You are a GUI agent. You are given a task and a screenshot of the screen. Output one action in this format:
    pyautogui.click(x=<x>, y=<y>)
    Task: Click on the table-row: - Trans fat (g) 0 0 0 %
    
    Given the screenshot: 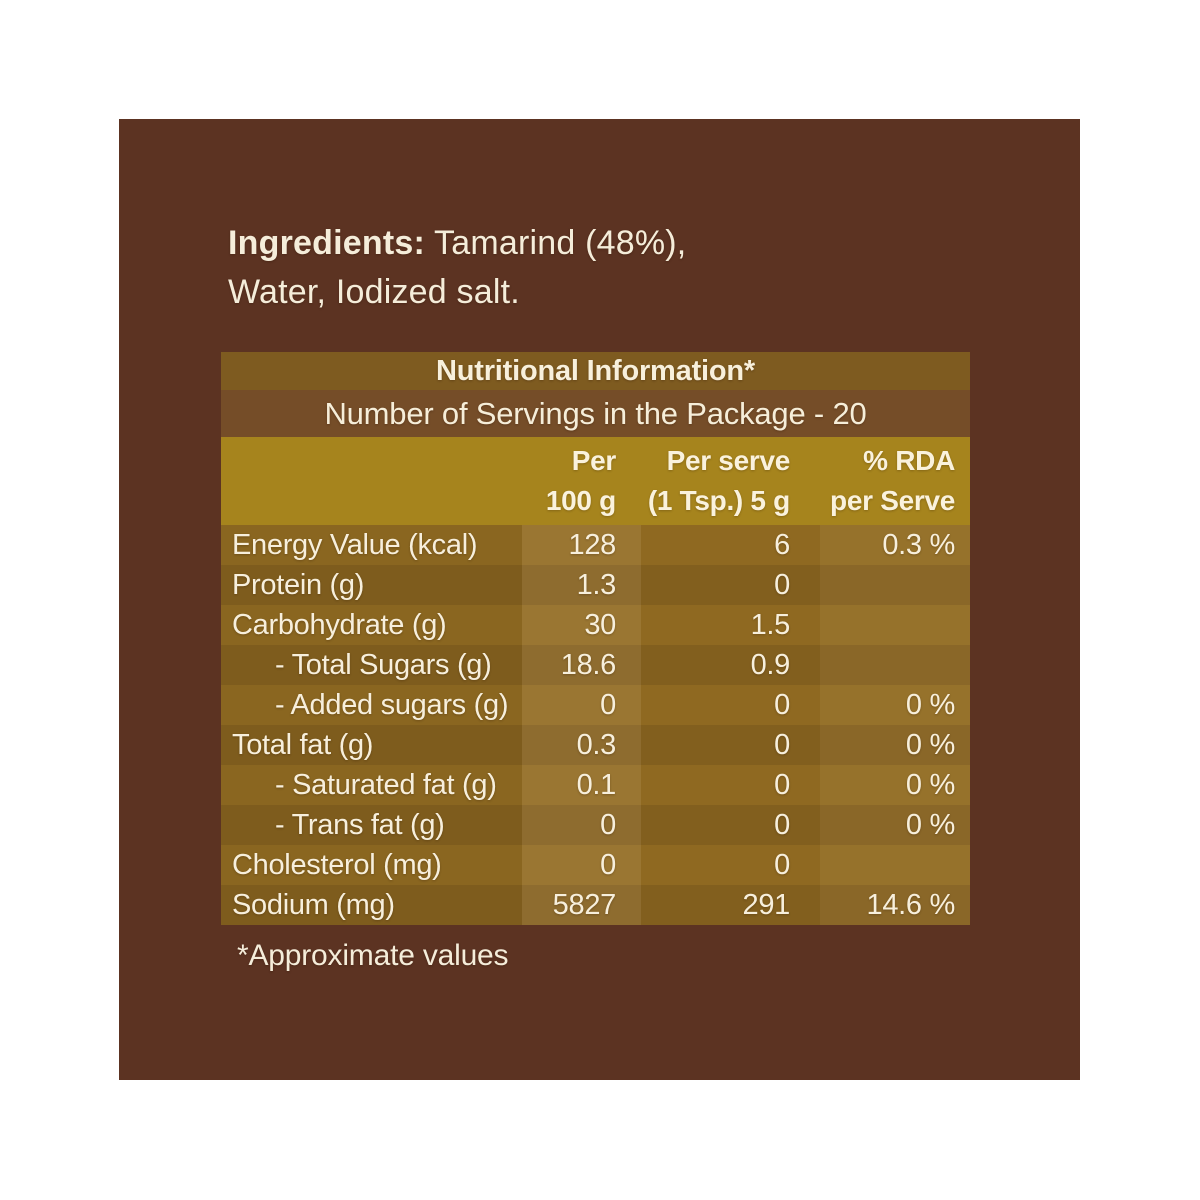 What is the action you would take?
    pyautogui.click(x=595, y=825)
    